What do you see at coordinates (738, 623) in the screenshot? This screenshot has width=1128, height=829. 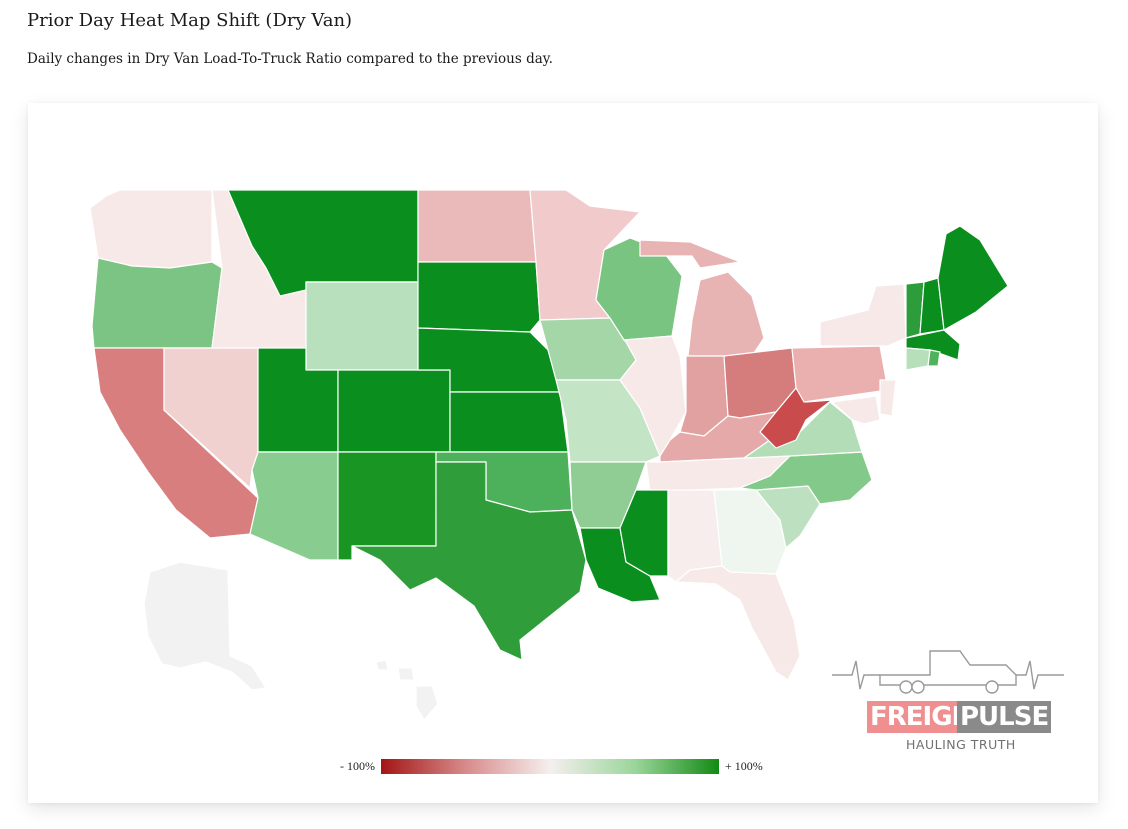 I see `state-fl` at bounding box center [738, 623].